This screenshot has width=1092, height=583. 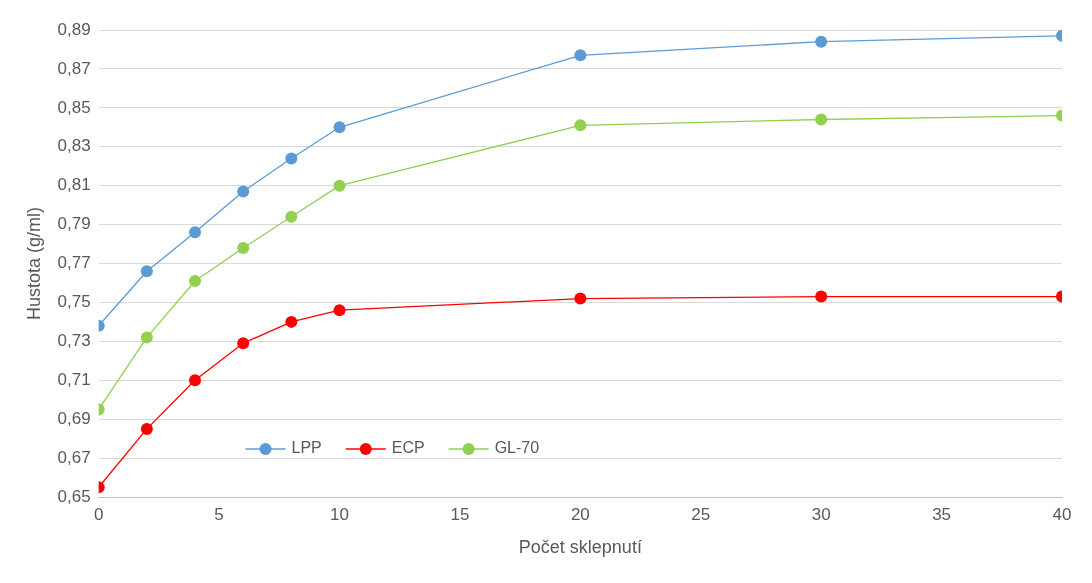 What do you see at coordinates (74, 263) in the screenshot?
I see `y-tick-label: 0,77` at bounding box center [74, 263].